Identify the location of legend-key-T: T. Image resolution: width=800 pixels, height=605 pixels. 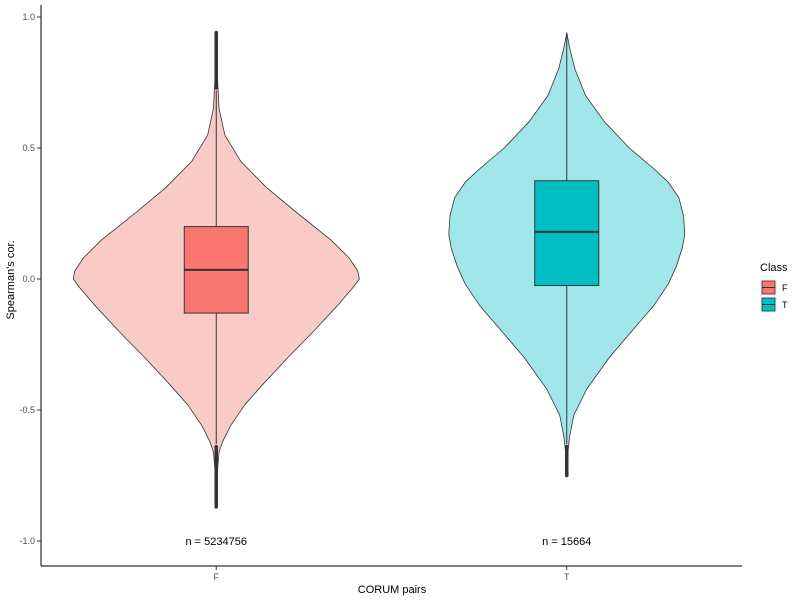
(774, 304).